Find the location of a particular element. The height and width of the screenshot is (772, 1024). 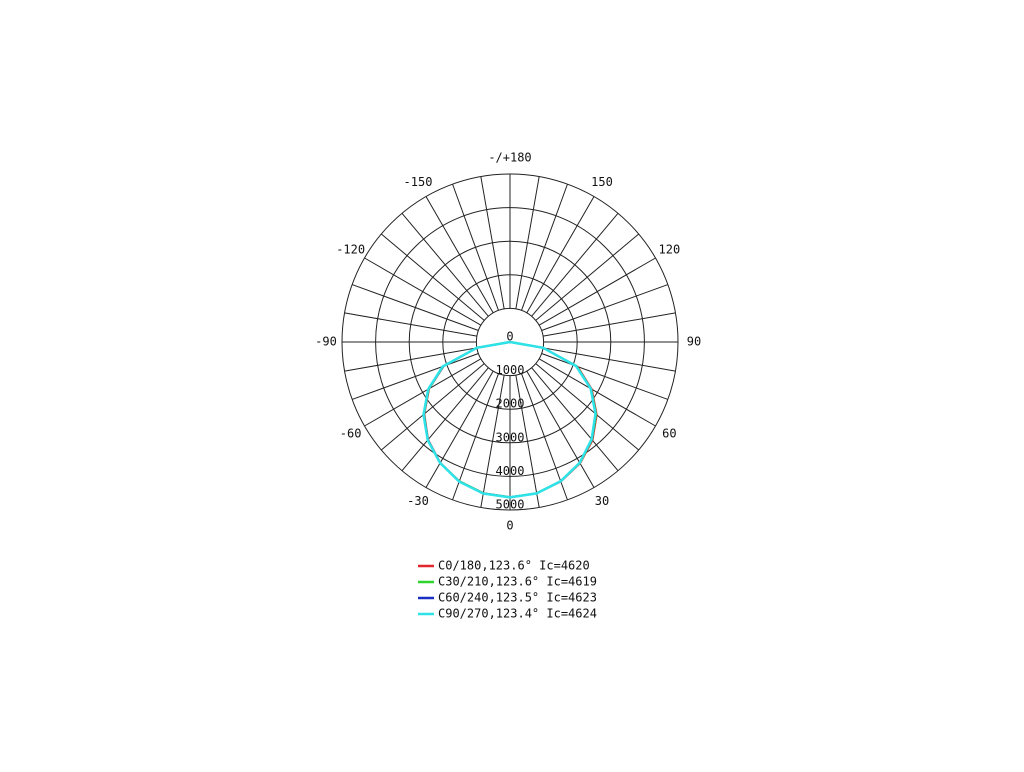

theta-tick-label: -/+180 is located at coordinates (509, 158).